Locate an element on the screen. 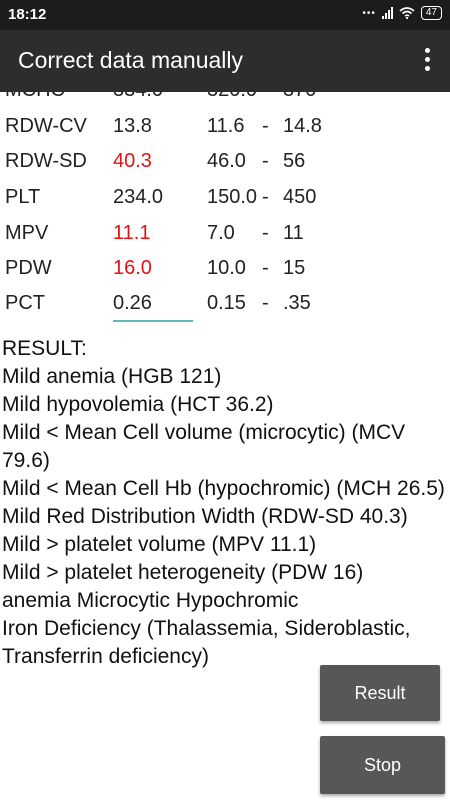 The width and height of the screenshot is (450, 800). value-field: 334.0 is located at coordinates (138, 97).